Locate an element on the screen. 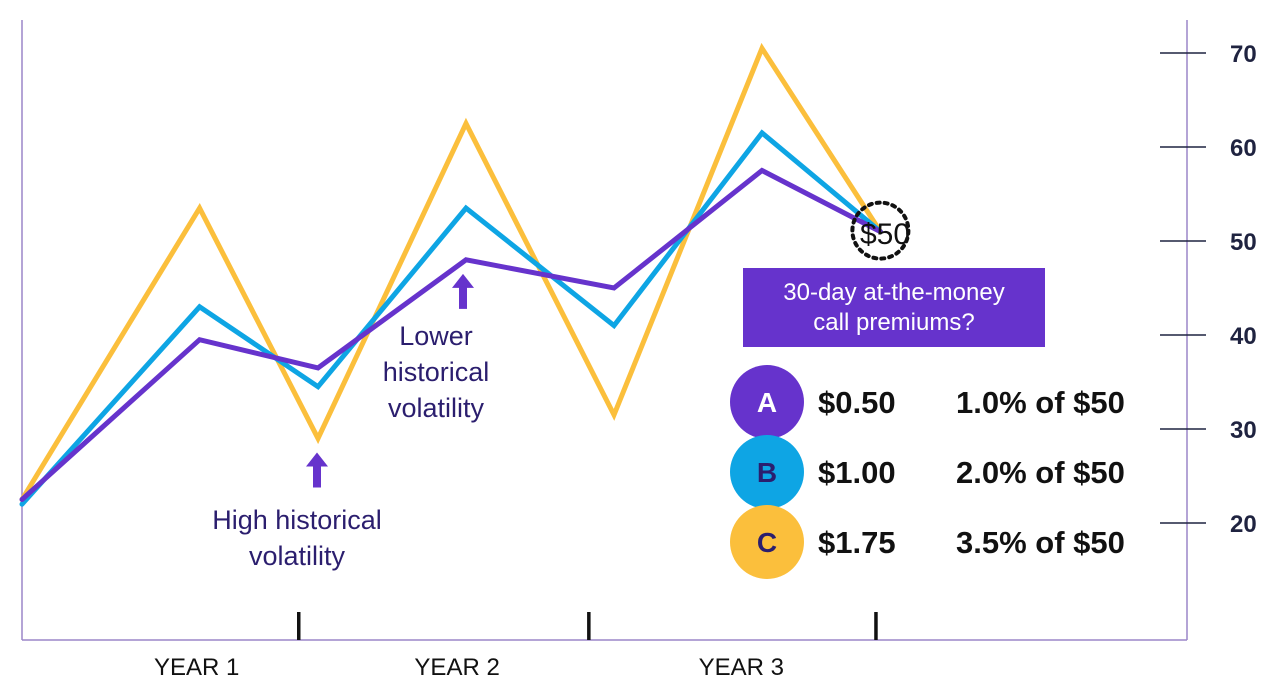 The height and width of the screenshot is (693, 1281). option-b: B $1.00 2.0% of $50 is located at coordinates (927, 472).